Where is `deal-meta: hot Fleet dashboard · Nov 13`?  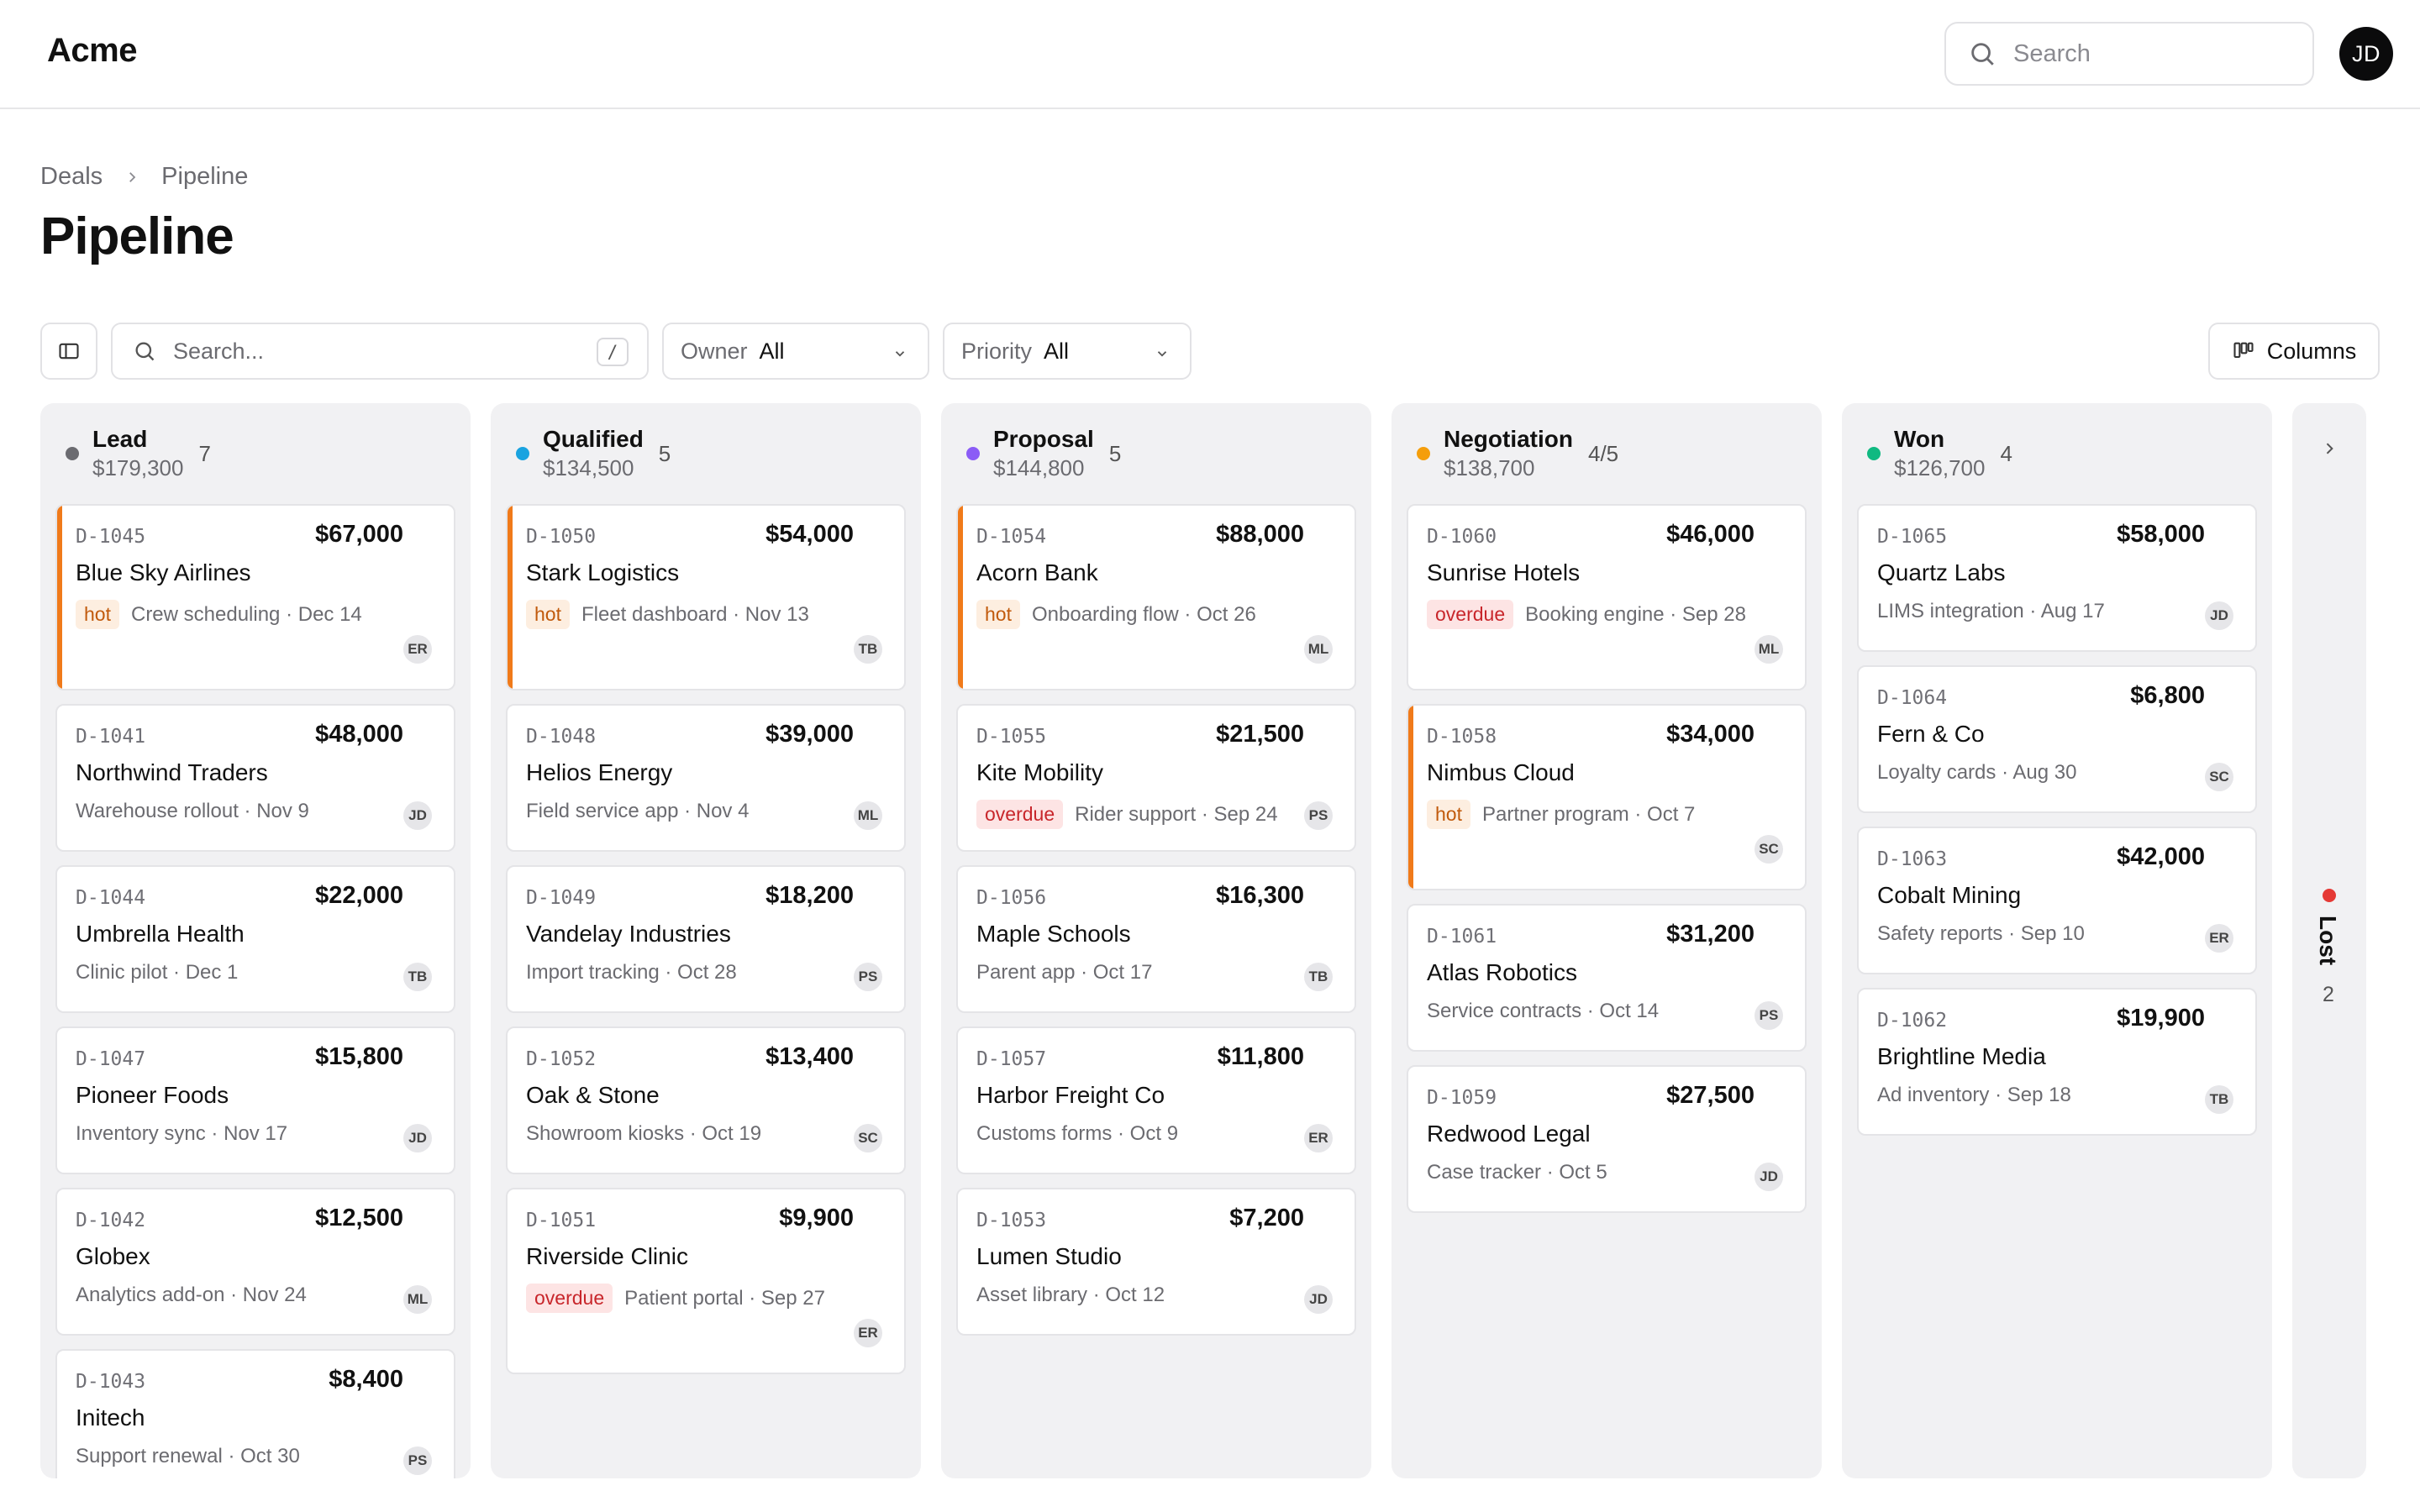
deal-meta: hot Fleet dashboard · Nov 13 is located at coordinates (667, 614).